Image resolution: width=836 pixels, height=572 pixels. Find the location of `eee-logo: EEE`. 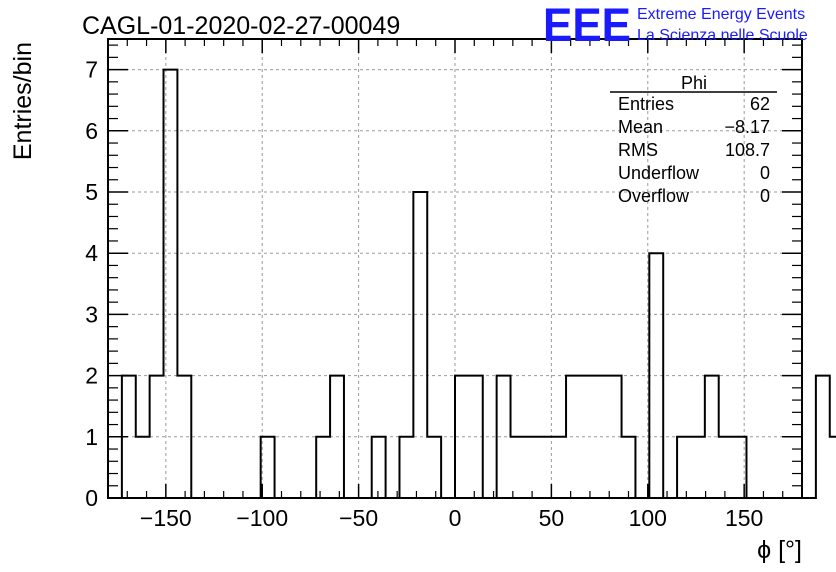

eee-logo: EEE is located at coordinates (587, 25).